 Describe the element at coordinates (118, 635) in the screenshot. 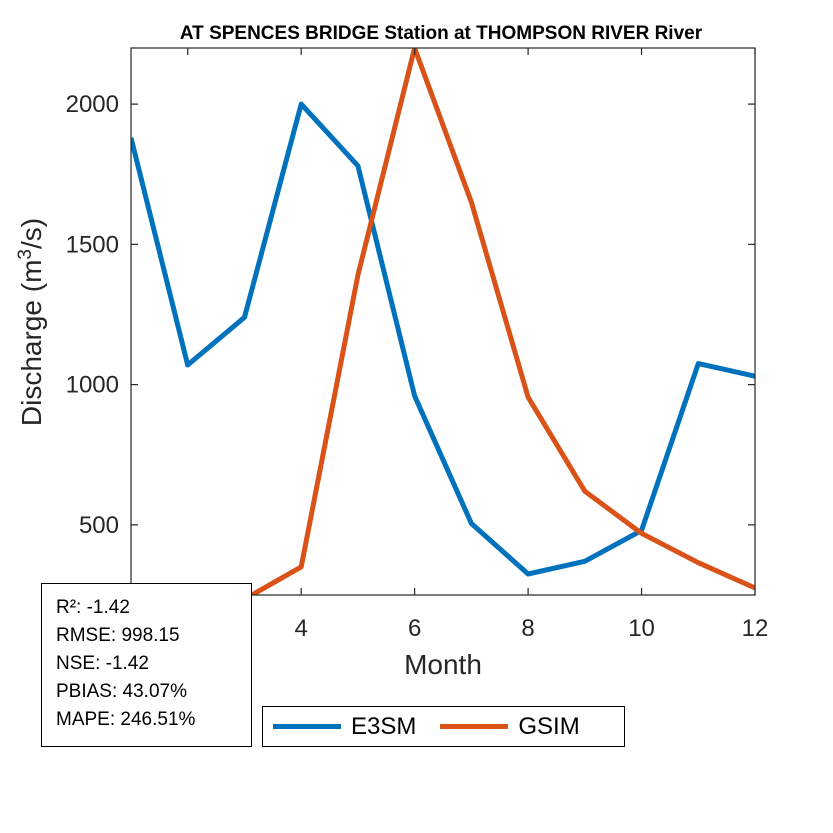

I see `stat-rmse: RMSE: 998.15` at that location.